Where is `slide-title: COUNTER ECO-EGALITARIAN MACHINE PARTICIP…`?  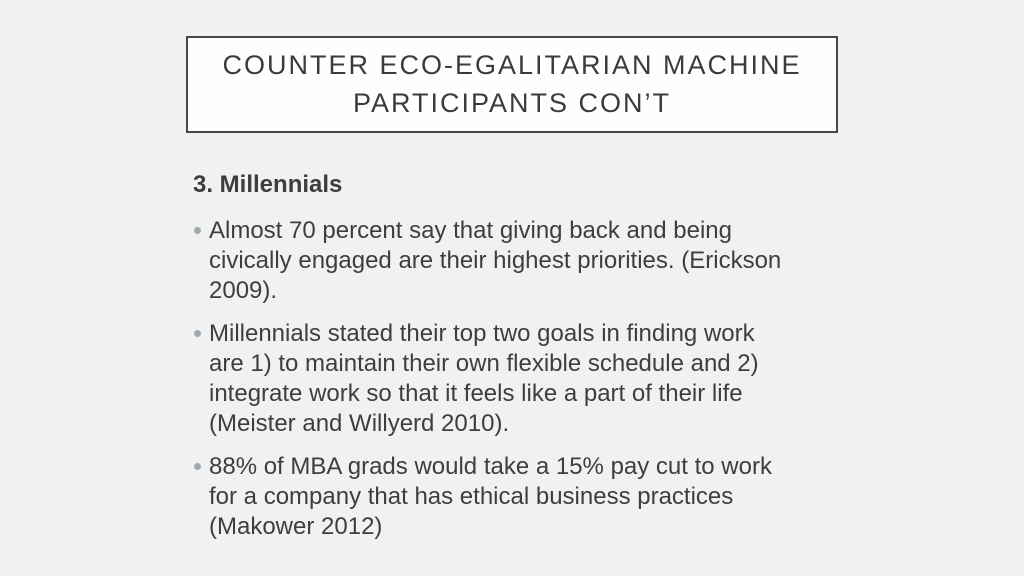 slide-title: COUNTER ECO-EGALITARIAN MACHINE PARTICIP… is located at coordinates (512, 84).